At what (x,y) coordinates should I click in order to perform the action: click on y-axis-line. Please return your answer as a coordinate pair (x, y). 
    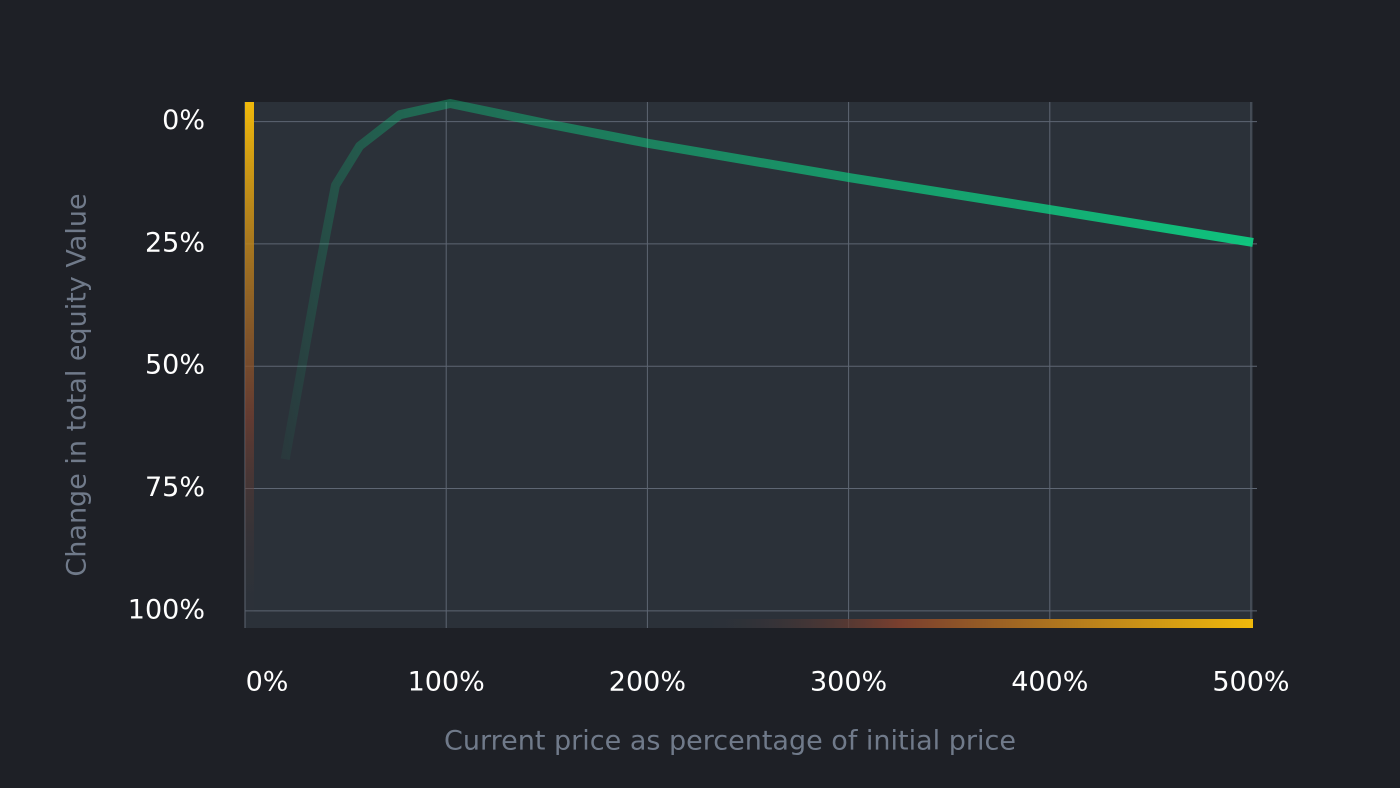
    Looking at the image, I should click on (249, 365).